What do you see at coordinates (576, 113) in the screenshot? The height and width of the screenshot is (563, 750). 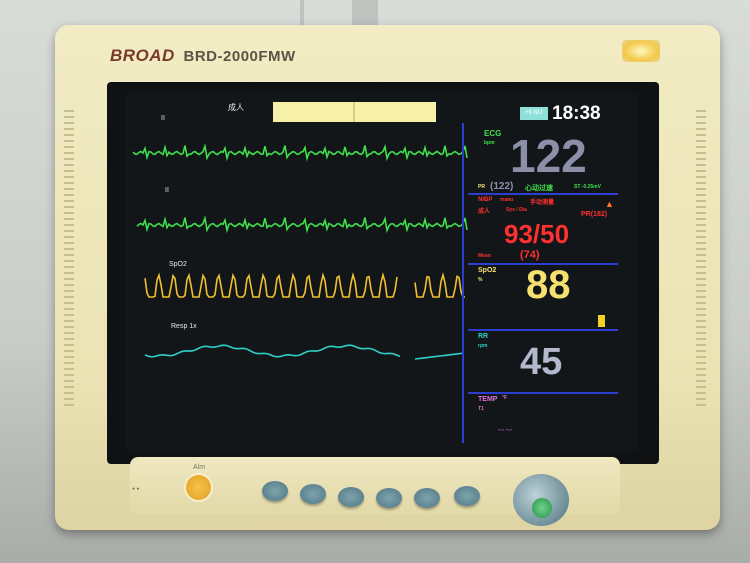 I see `clock: 18:38` at bounding box center [576, 113].